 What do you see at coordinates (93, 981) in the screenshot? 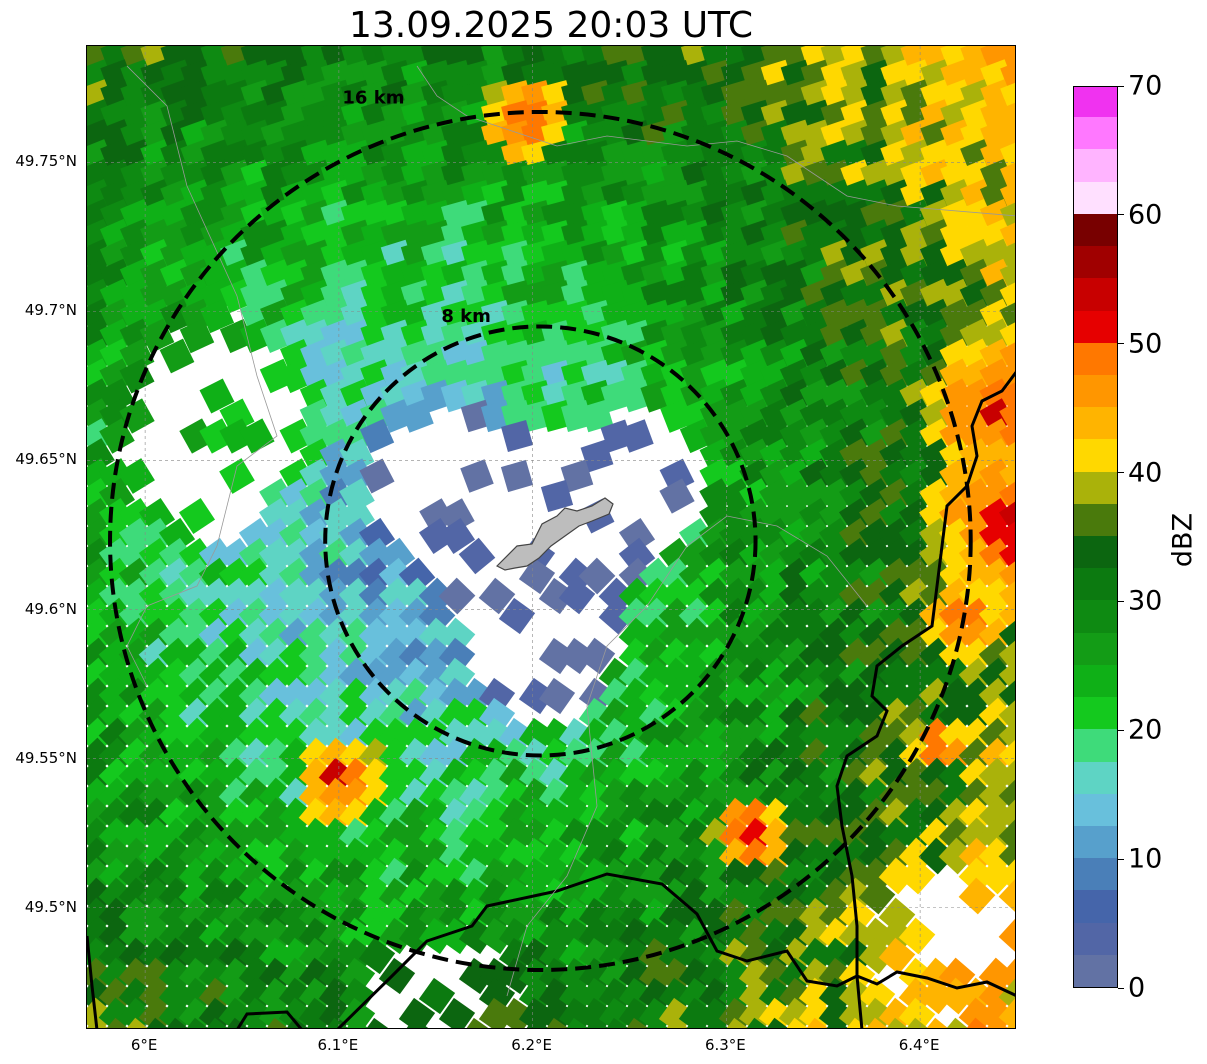
I see `border-southwest` at bounding box center [93, 981].